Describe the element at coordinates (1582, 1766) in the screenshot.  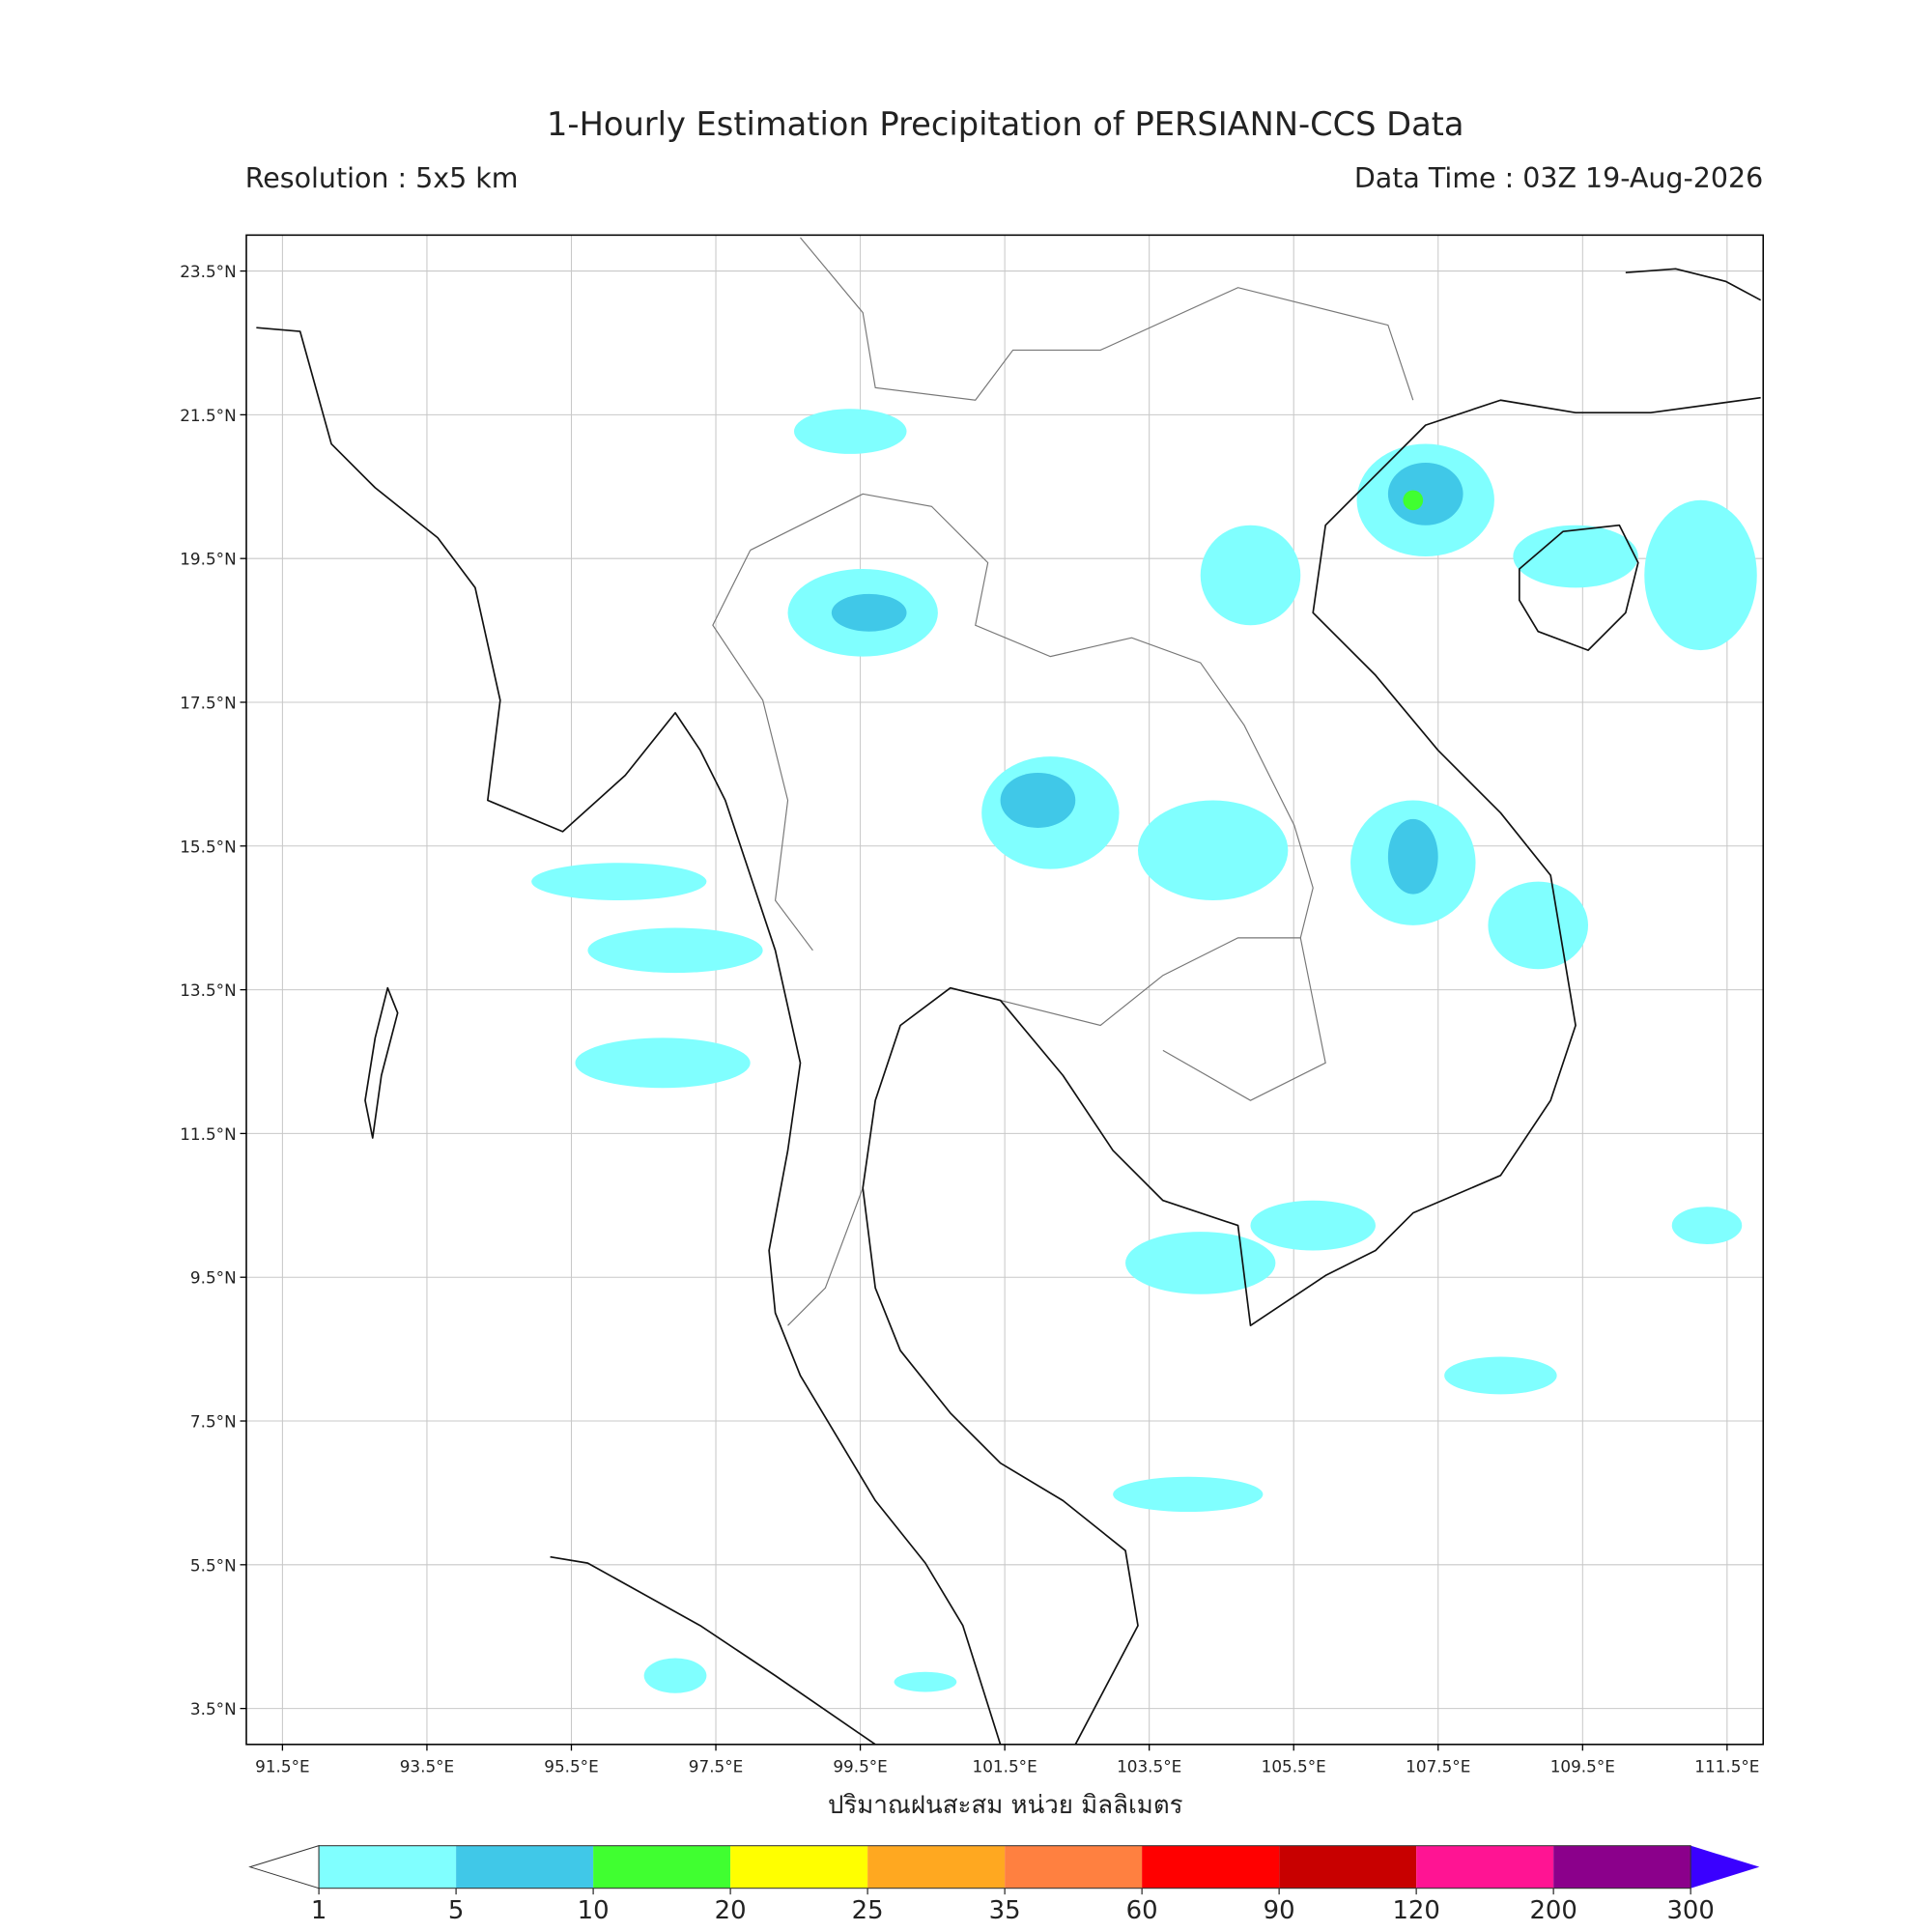
I see `lon-tick-label: 109.5°E` at that location.